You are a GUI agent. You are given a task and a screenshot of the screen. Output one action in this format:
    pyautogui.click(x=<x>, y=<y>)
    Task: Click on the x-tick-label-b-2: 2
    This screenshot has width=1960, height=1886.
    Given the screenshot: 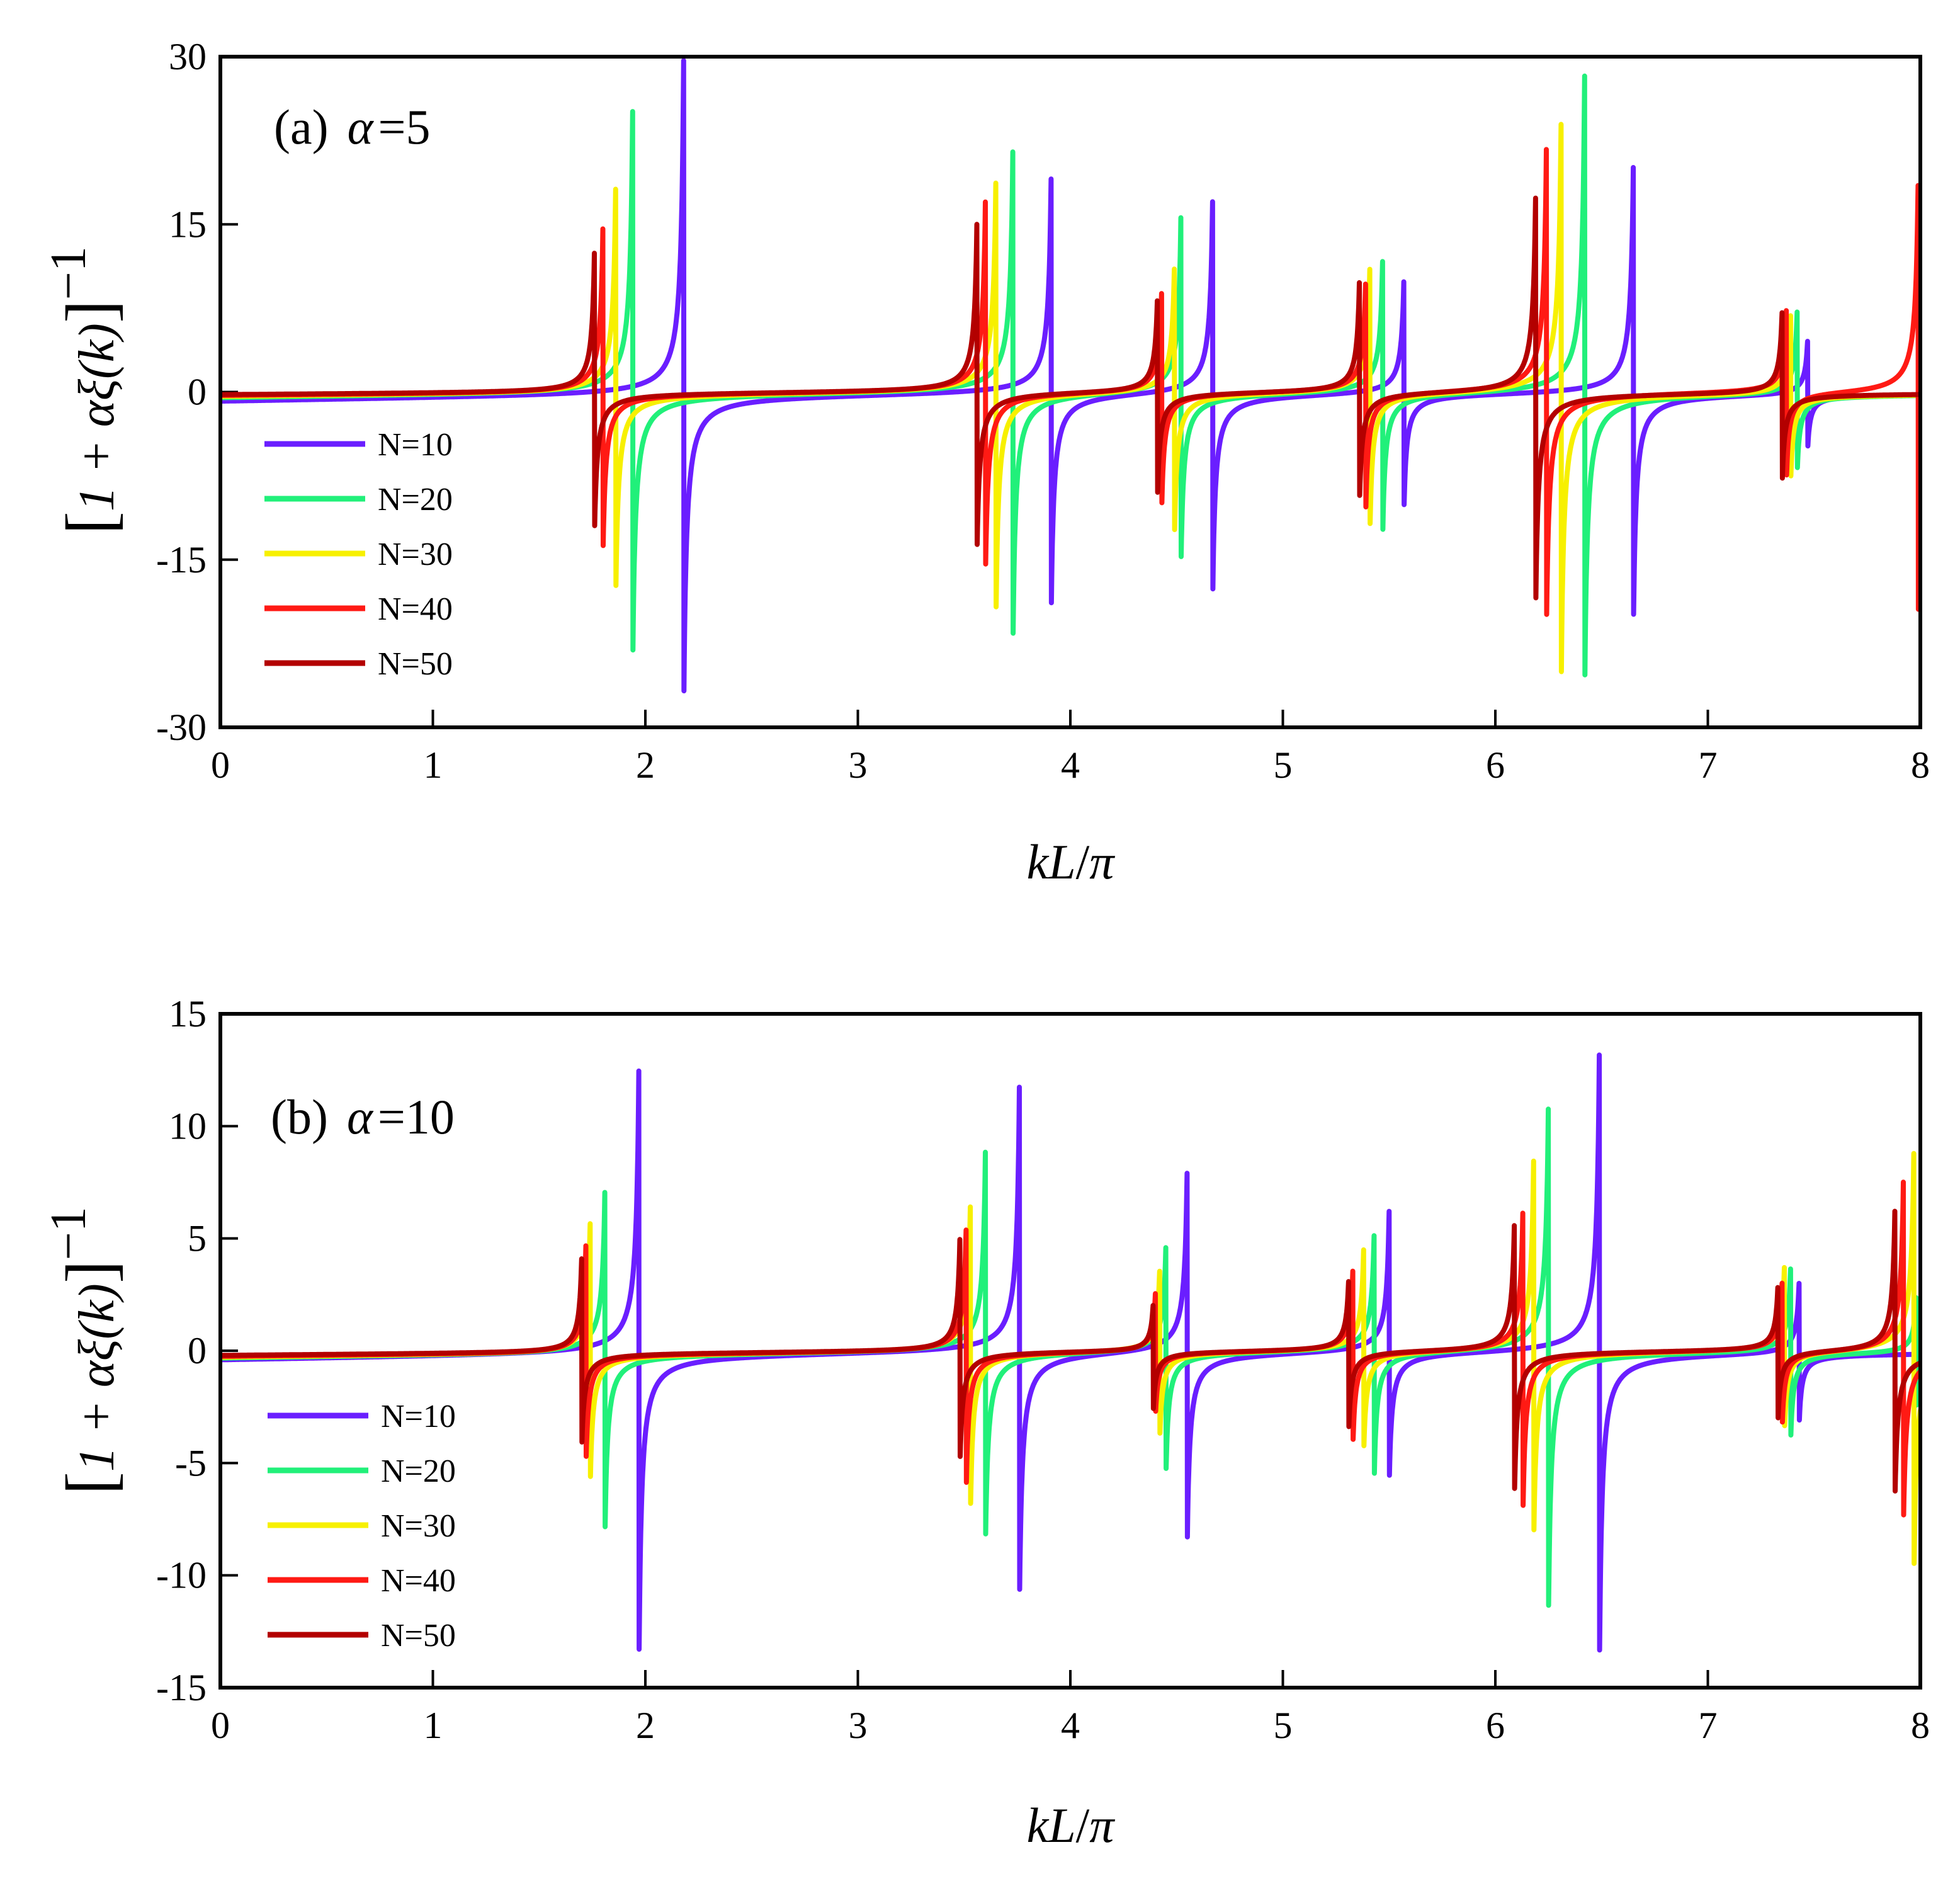 What is the action you would take?
    pyautogui.click(x=645, y=1725)
    